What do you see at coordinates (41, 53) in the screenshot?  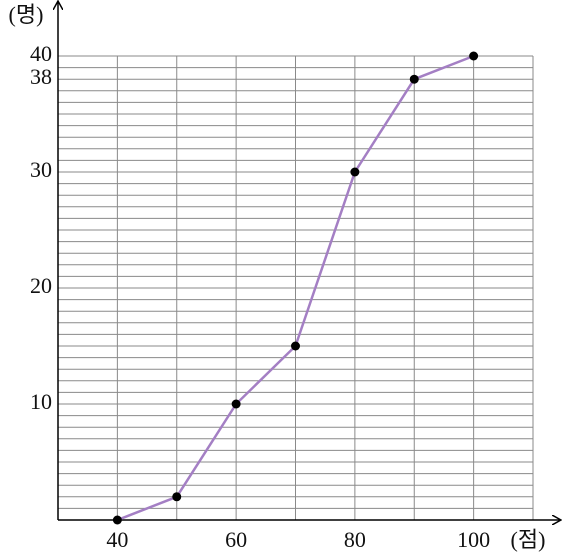 I see `y-tick-label: 40` at bounding box center [41, 53].